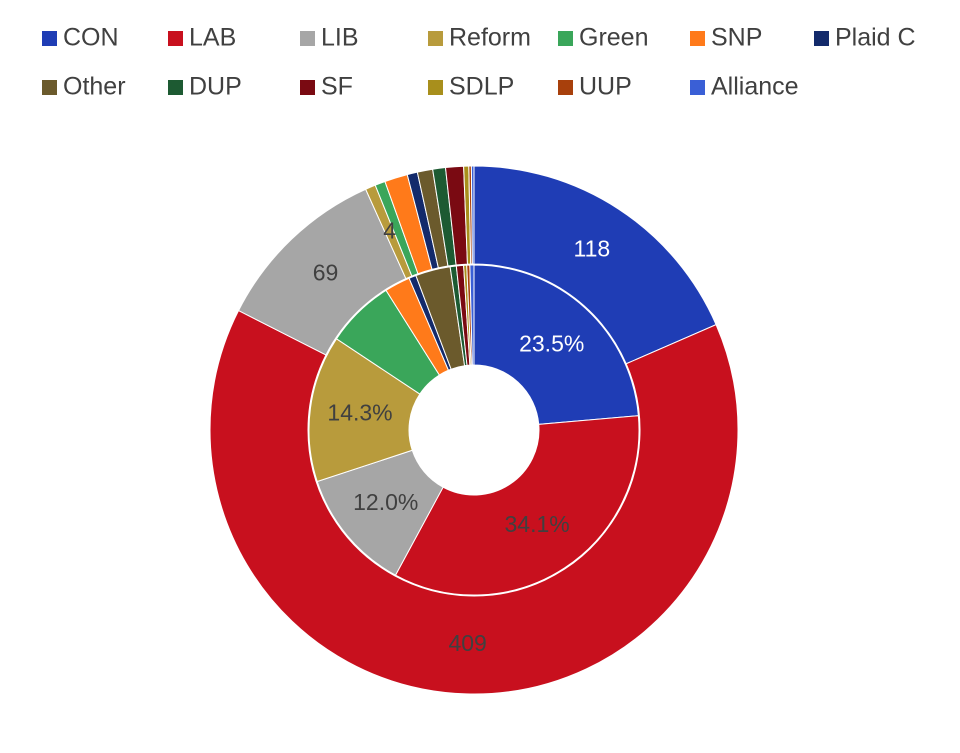 The image size is (960, 753). Describe the element at coordinates (551, 343) in the screenshot. I see `data-label: 23.5%` at that location.